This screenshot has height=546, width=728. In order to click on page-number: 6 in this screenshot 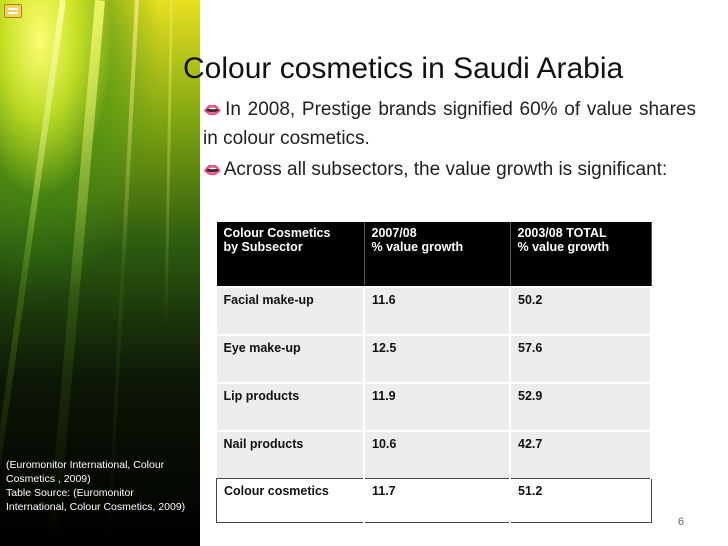, I will do `click(681, 522)`.